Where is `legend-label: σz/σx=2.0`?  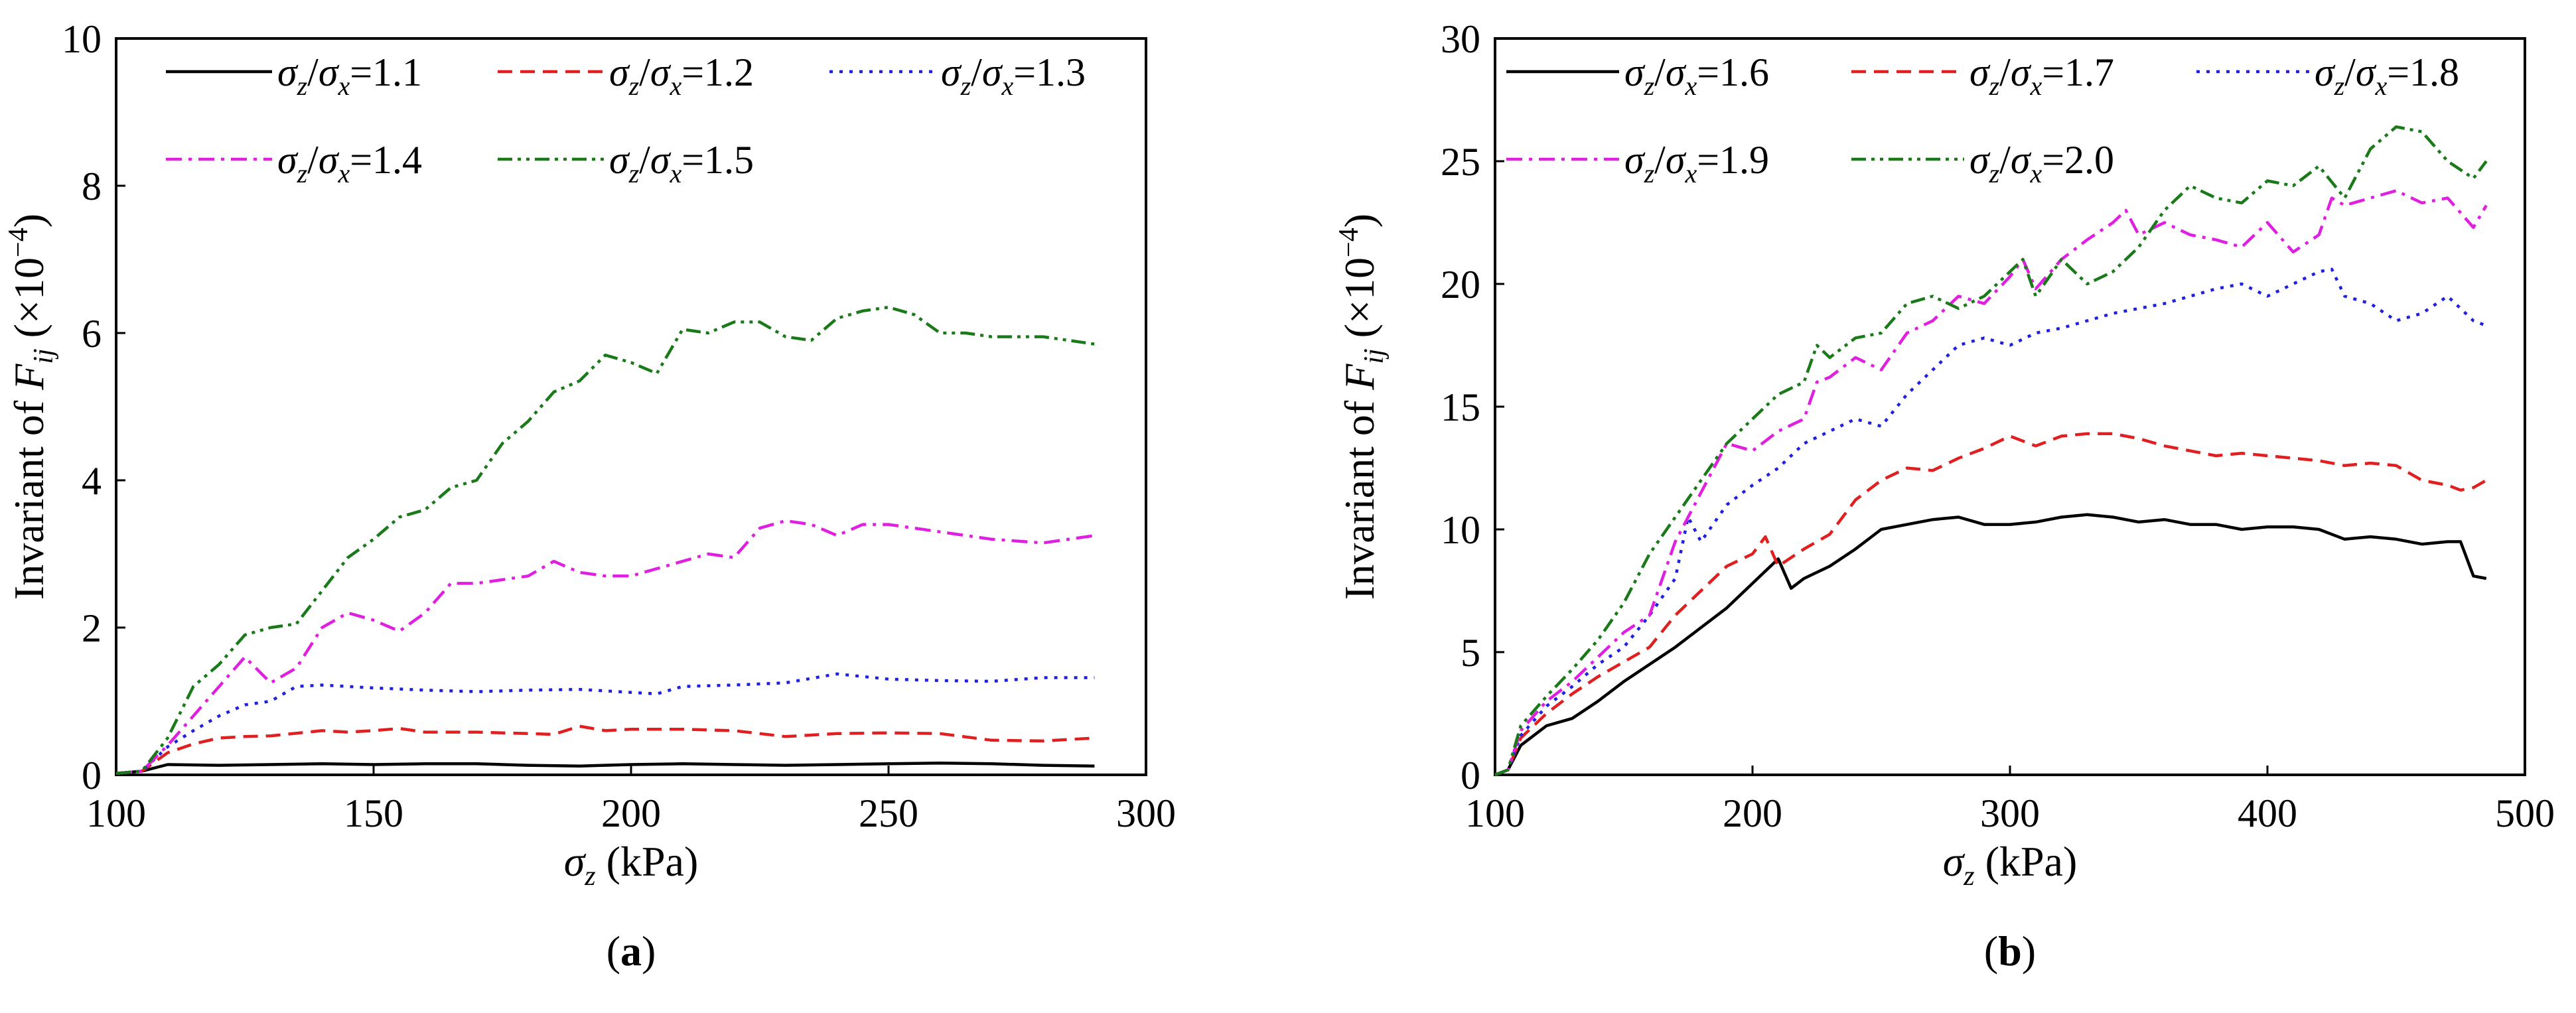
legend-label: σz/σx=2.0 is located at coordinates (2042, 163).